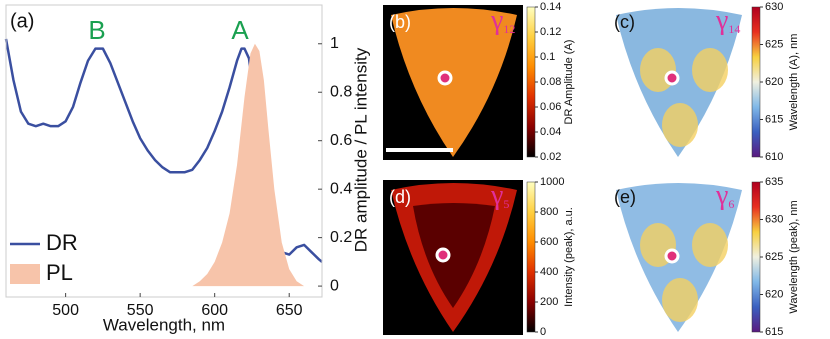 The height and width of the screenshot is (339, 830). Describe the element at coordinates (625, 197) in the screenshot. I see `panel-label: (e)` at that location.